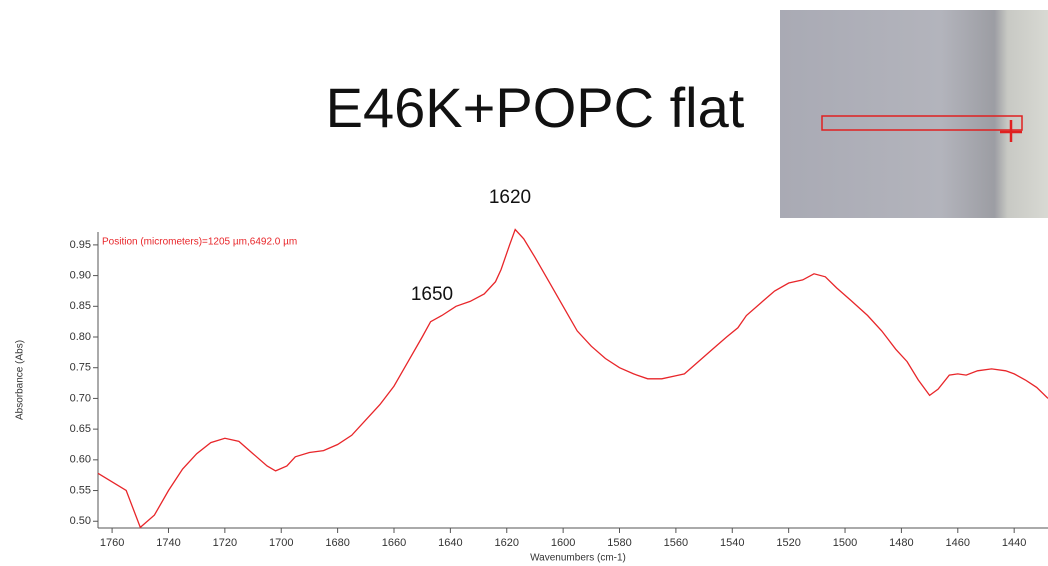  Describe the element at coordinates (432, 294) in the screenshot. I see `annotation: 1650` at that location.